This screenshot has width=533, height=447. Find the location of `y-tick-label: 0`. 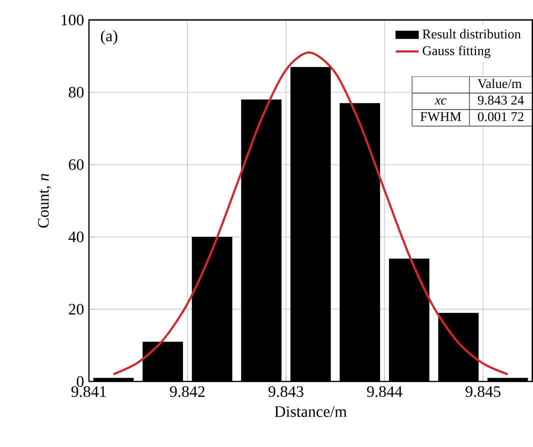

y-tick-label: 0 is located at coordinates (80, 381).